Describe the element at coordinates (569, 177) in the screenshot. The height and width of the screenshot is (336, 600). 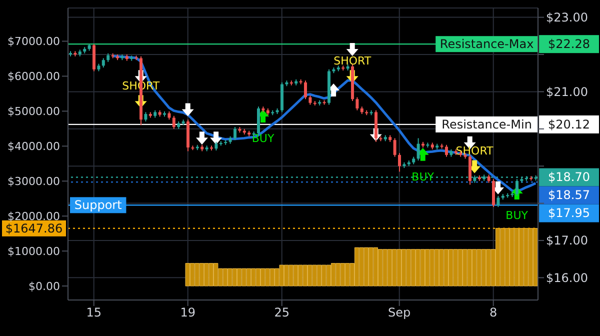
I see `ref-line-label: $18.70` at that location.